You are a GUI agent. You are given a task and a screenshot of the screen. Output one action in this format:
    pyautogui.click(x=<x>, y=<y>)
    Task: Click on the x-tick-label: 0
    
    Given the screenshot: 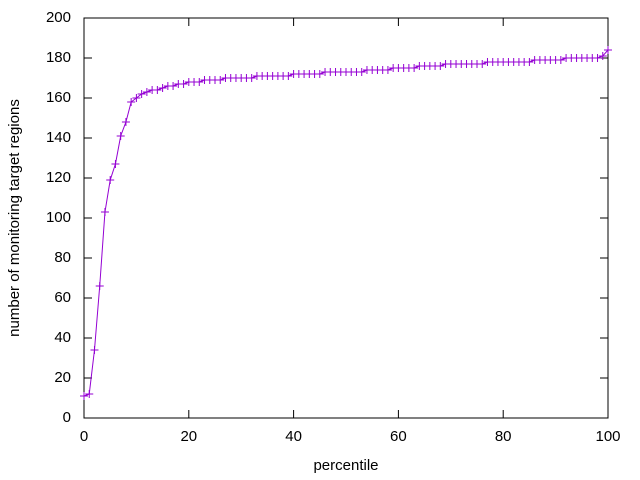 What is the action you would take?
    pyautogui.click(x=84, y=436)
    